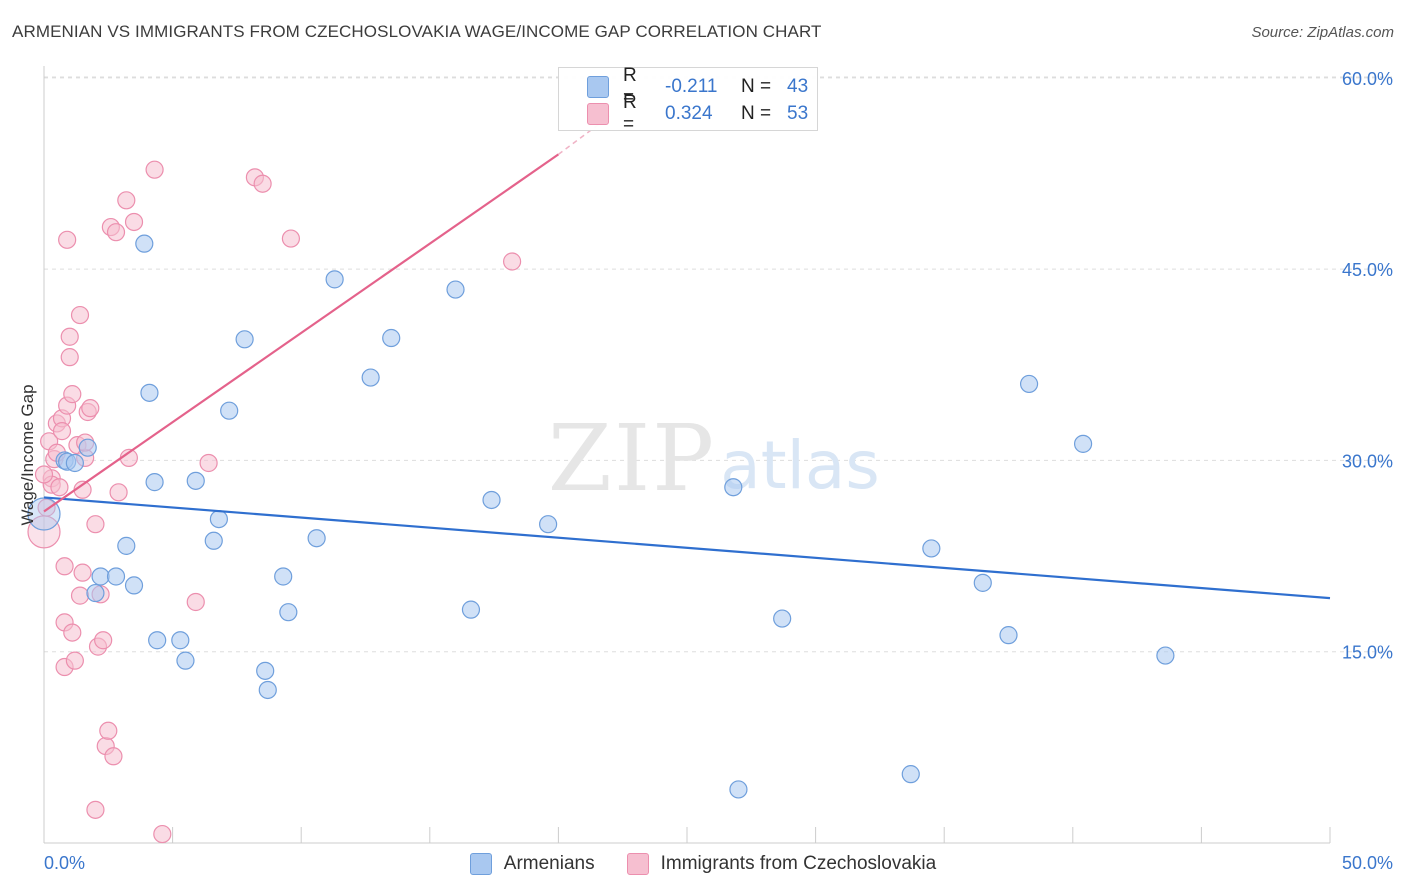 Image resolution: width=1406 pixels, height=892 pixels. I want to click on correlation-legend: R = -0.211 N = 43 R = 0.324 N = 53, so click(688, 100).